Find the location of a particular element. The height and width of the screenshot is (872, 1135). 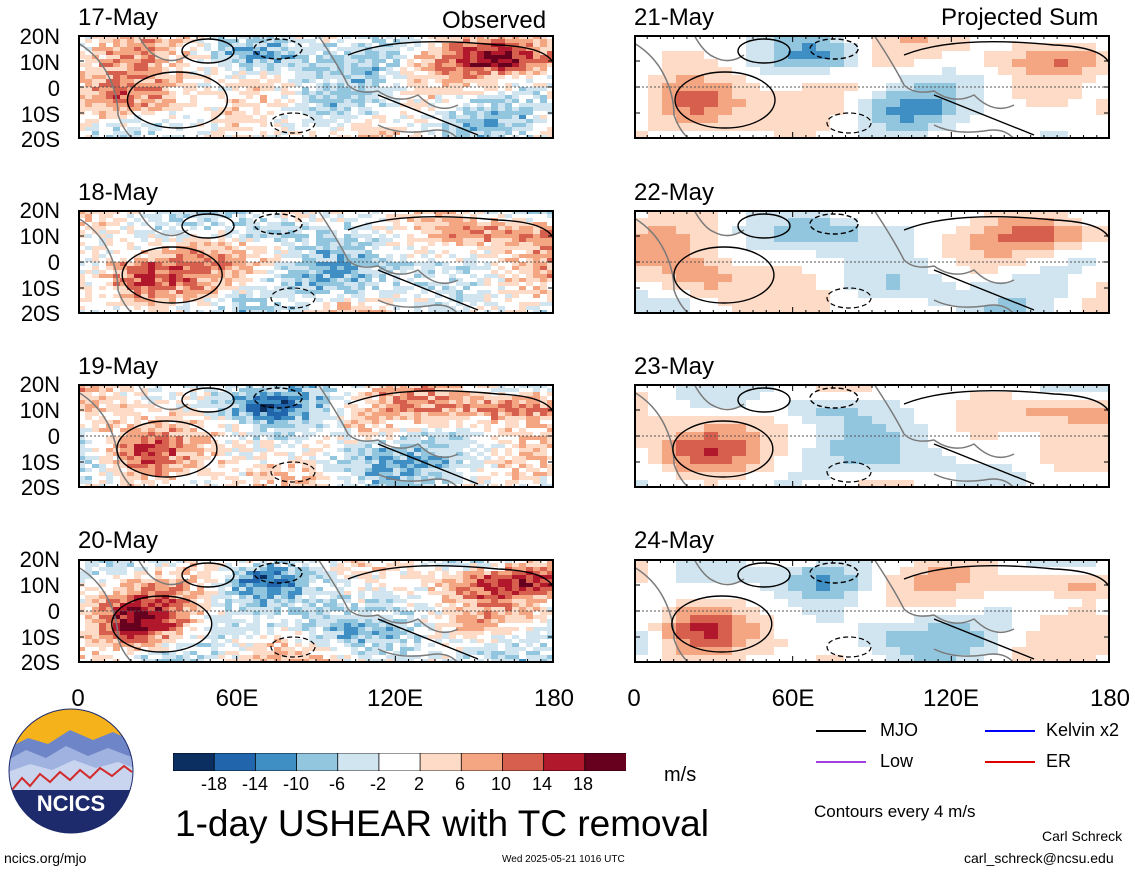

observed-header: Observed is located at coordinates (494, 20).